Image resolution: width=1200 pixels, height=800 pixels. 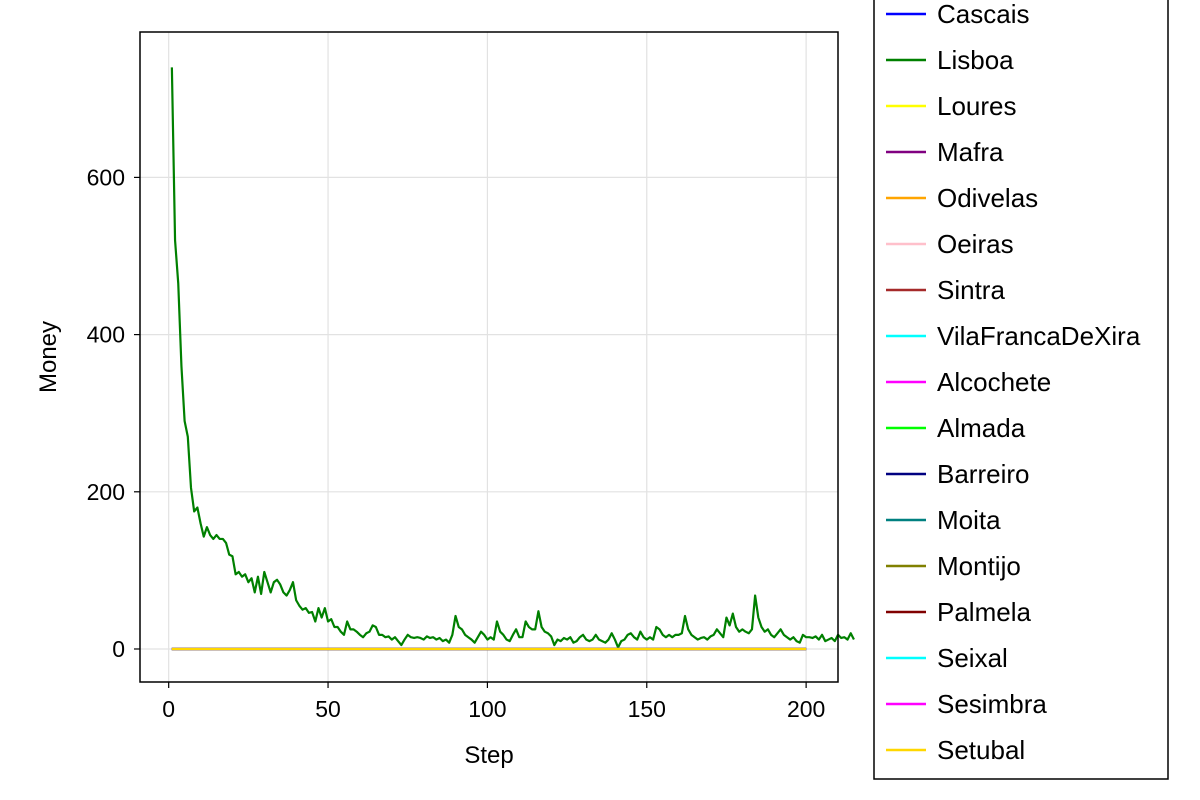 What do you see at coordinates (328, 709) in the screenshot?
I see `x-tick-label: 50` at bounding box center [328, 709].